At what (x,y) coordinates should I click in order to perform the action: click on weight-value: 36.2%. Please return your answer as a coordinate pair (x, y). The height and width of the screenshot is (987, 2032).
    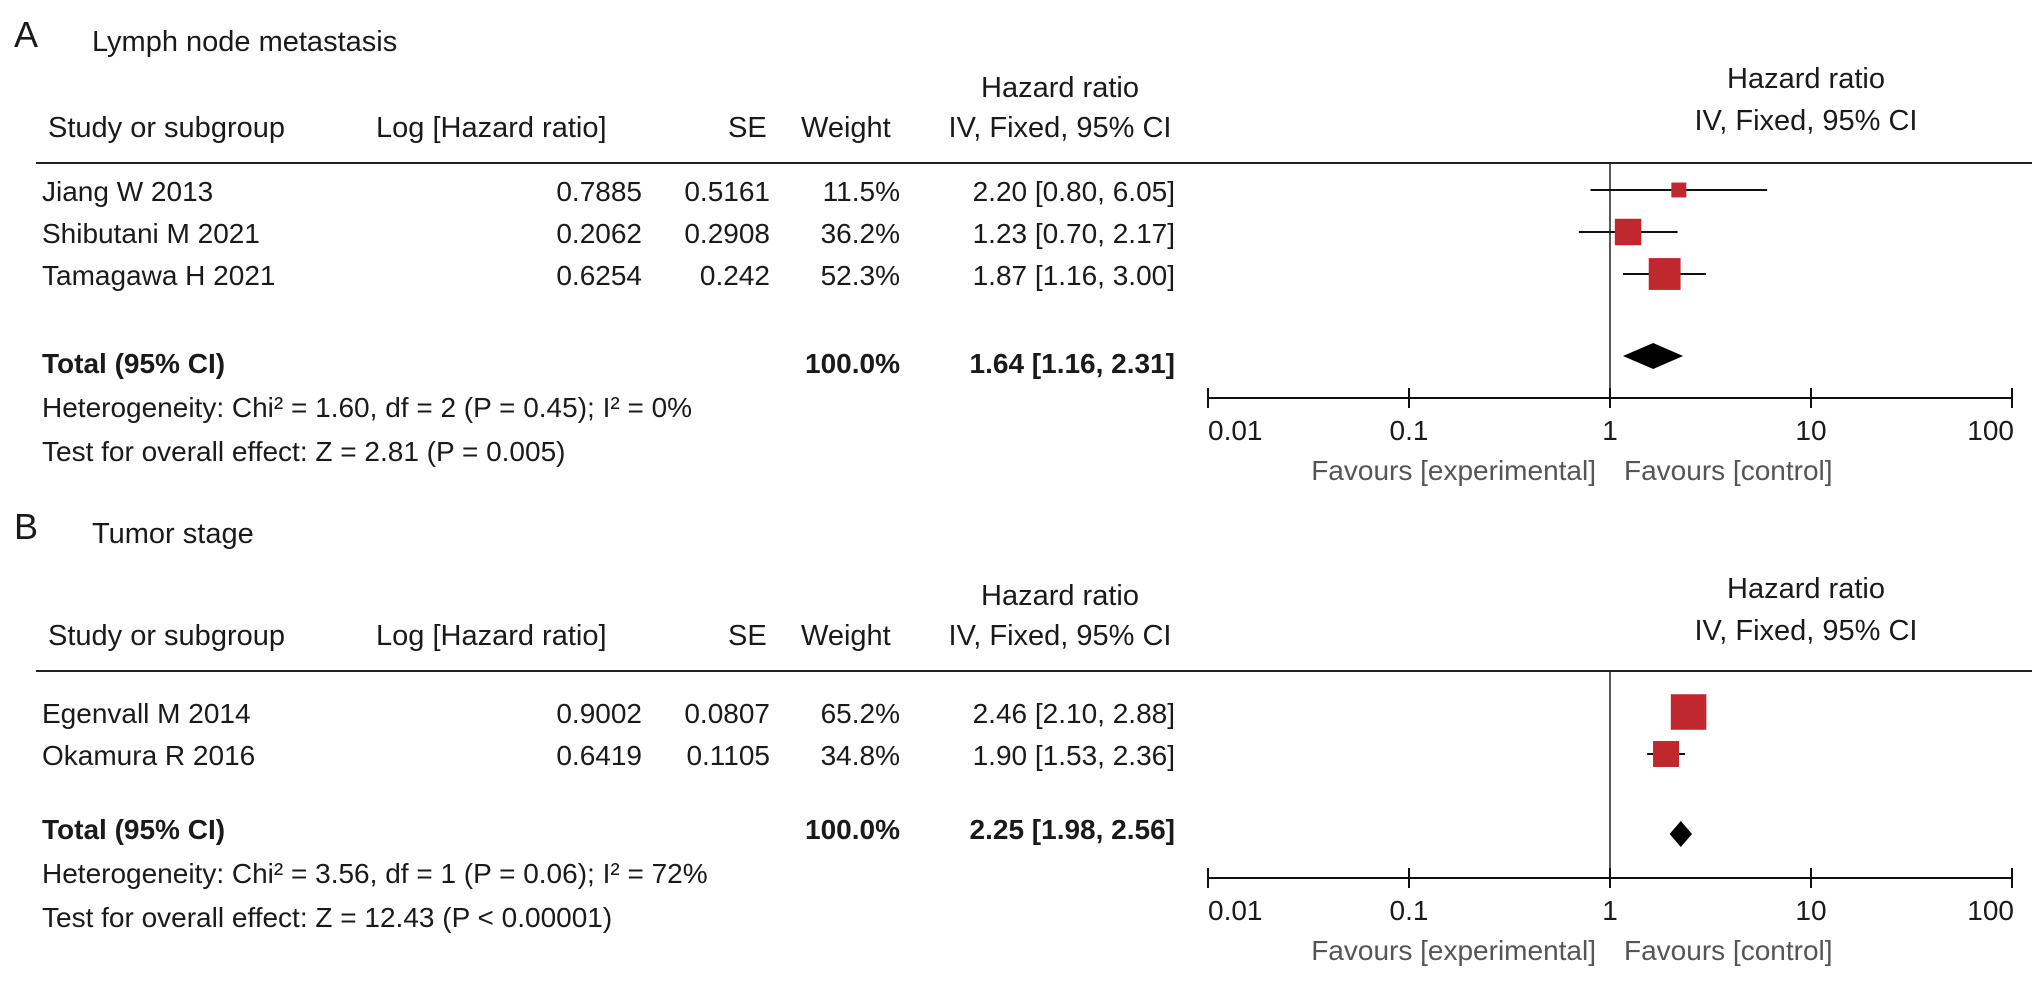
    Looking at the image, I should click on (860, 233).